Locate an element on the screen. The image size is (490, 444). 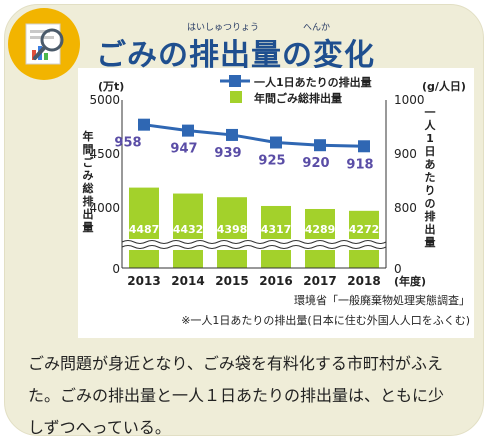
right-axis-title-char: 排 is located at coordinates (430, 216).